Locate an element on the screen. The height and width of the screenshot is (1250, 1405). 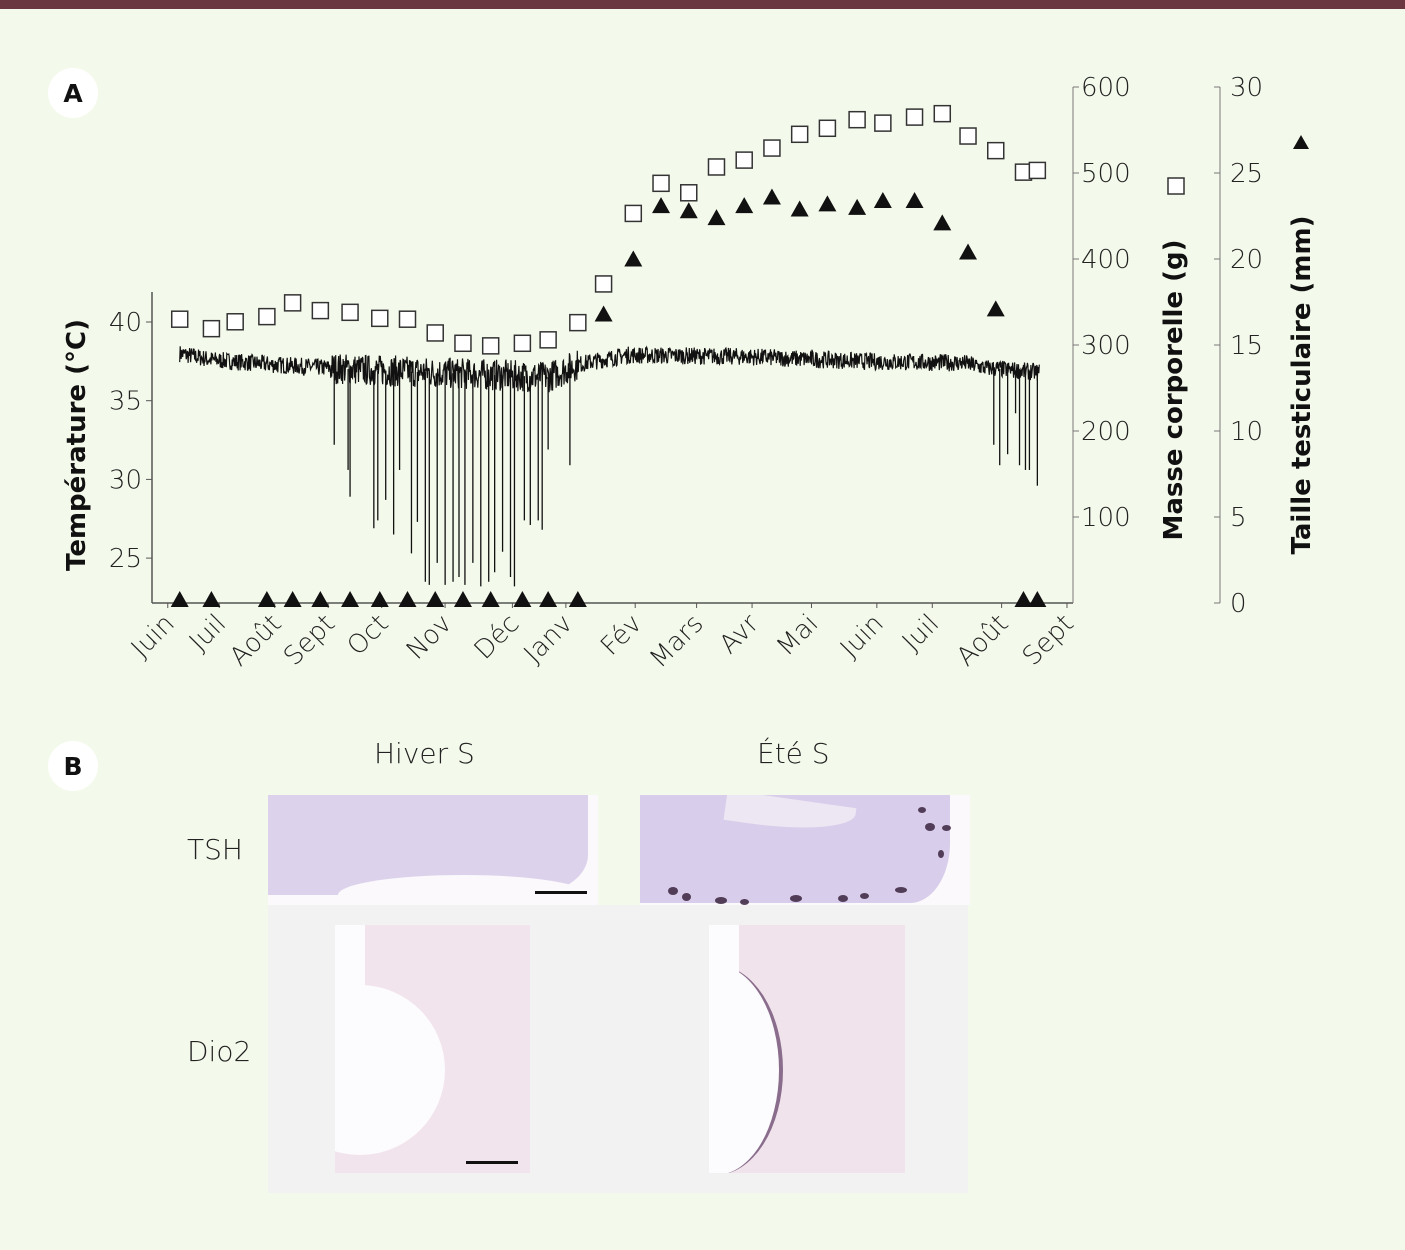
month-label: Fév is located at coordinates (621, 635).